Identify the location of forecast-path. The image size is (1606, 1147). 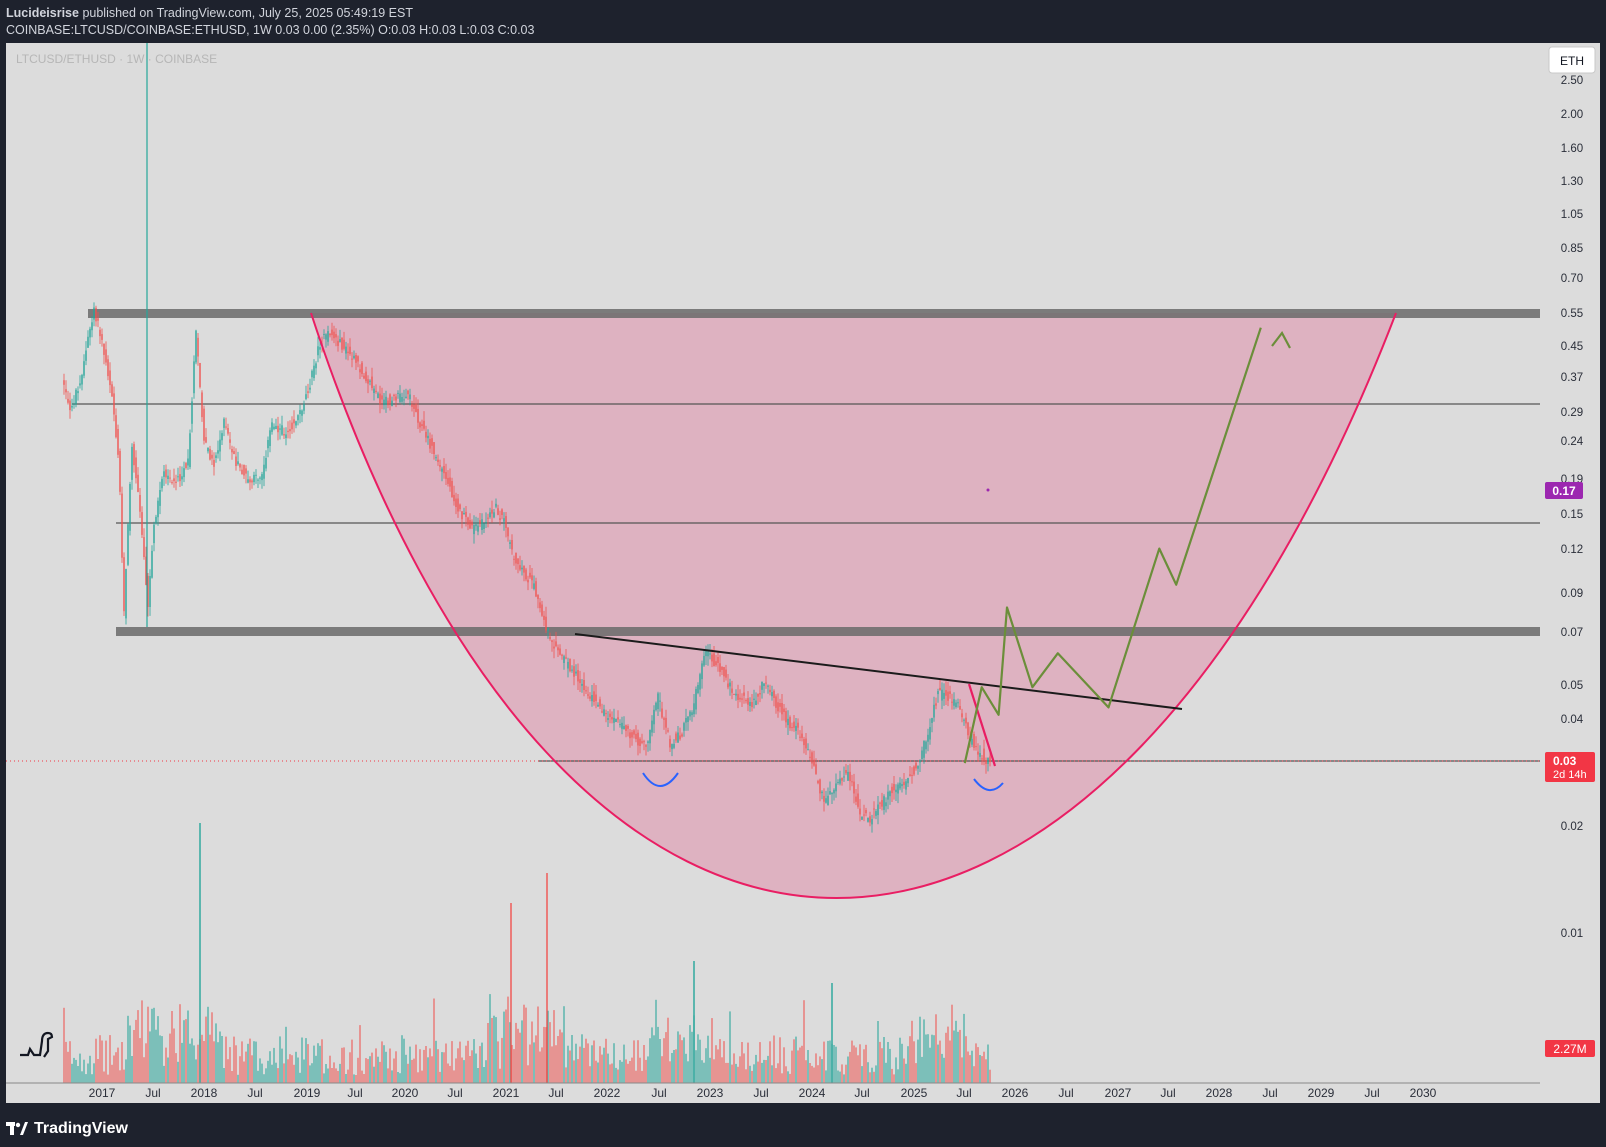
(1112, 545).